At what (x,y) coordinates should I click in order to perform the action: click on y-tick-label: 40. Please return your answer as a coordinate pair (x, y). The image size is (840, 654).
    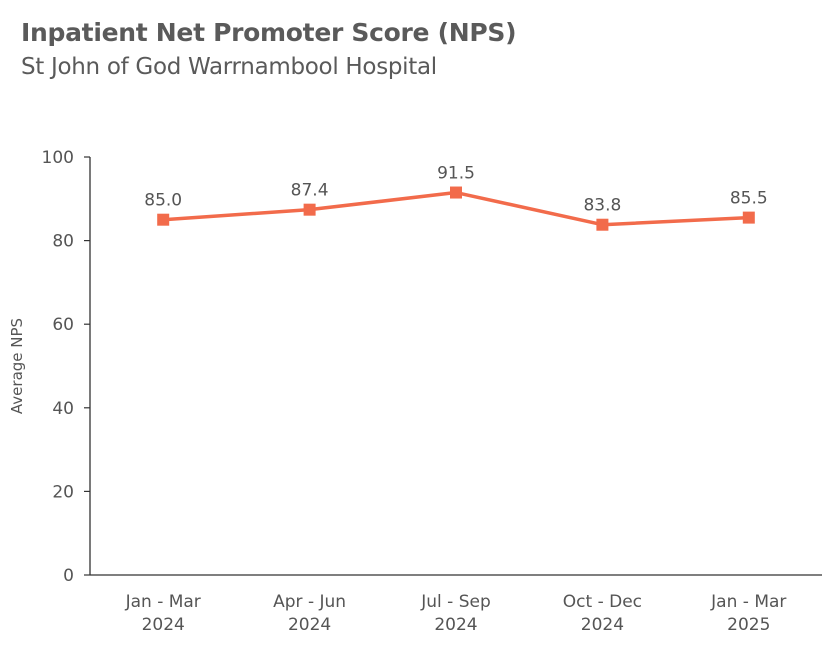
    Looking at the image, I should click on (63, 409).